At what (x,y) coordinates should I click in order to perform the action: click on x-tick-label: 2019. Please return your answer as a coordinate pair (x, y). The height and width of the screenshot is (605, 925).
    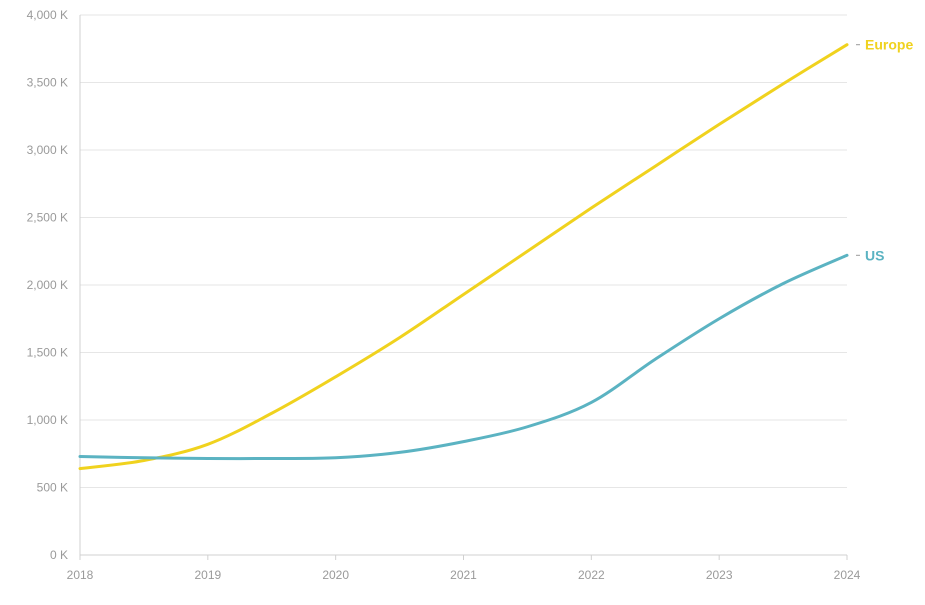
    Looking at the image, I should click on (207, 575).